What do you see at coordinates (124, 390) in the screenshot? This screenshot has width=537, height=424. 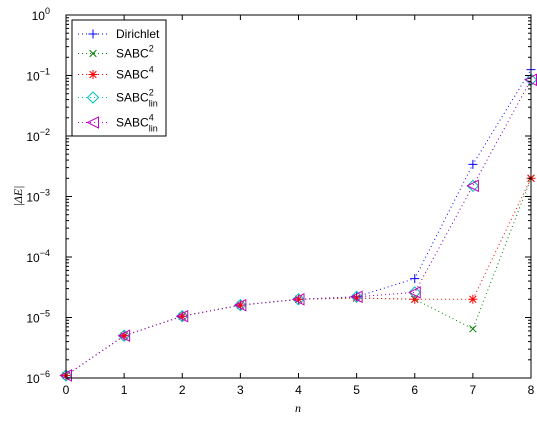 I see `x-tick-label: 1` at bounding box center [124, 390].